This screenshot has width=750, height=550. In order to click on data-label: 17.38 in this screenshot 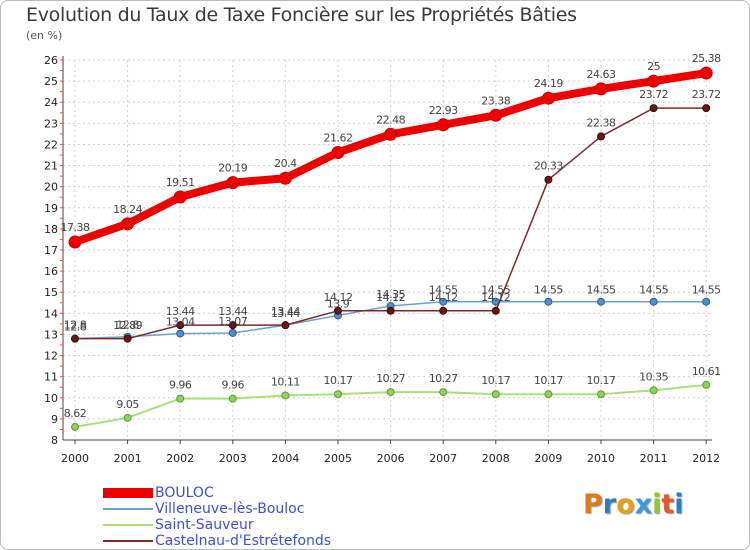, I will do `click(75, 227)`.